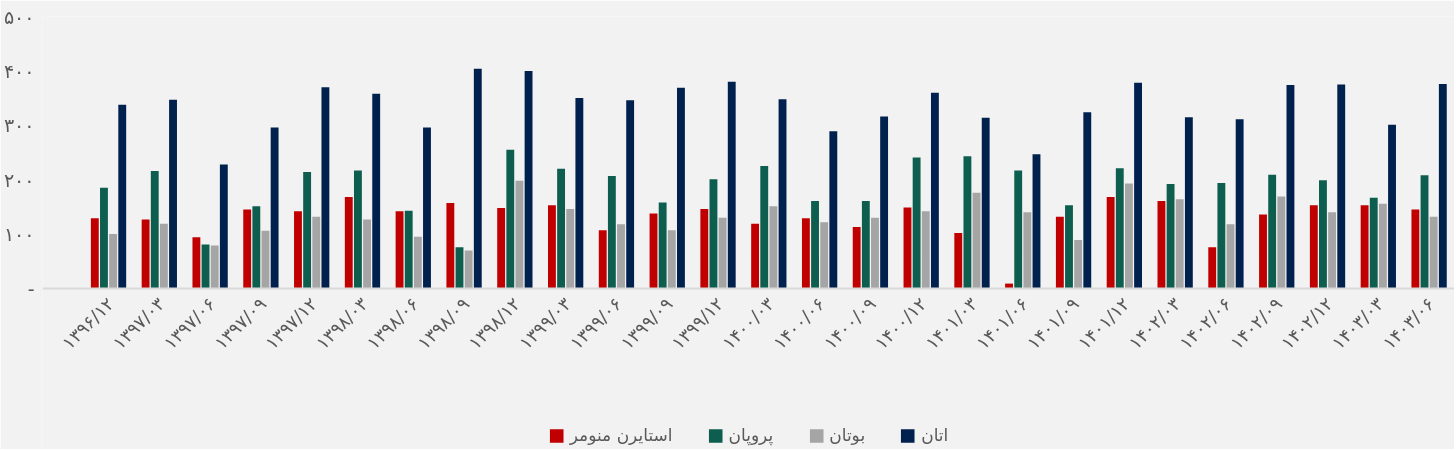 The image size is (1456, 451). What do you see at coordinates (621, 435) in the screenshot?
I see `legend-label: استایرن منومر` at bounding box center [621, 435].